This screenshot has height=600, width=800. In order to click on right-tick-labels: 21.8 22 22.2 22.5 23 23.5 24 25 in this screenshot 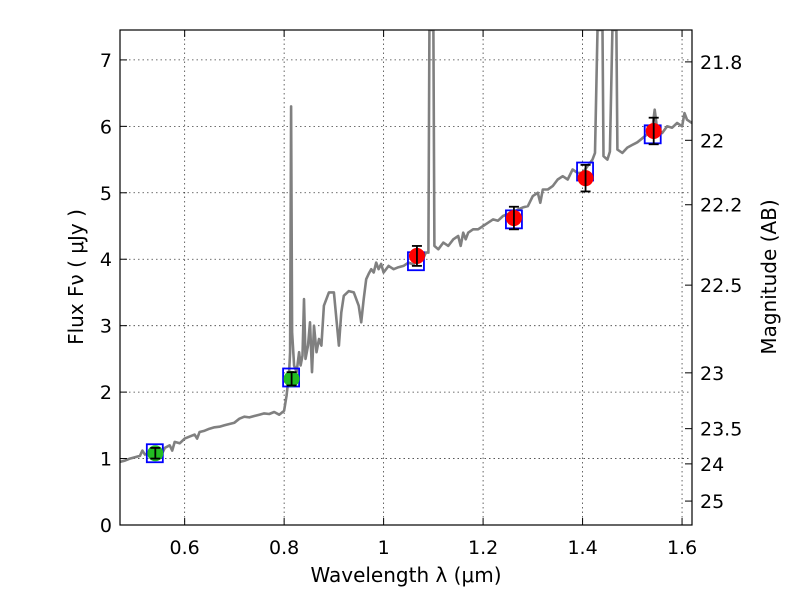, I will do `click(721, 282)`.